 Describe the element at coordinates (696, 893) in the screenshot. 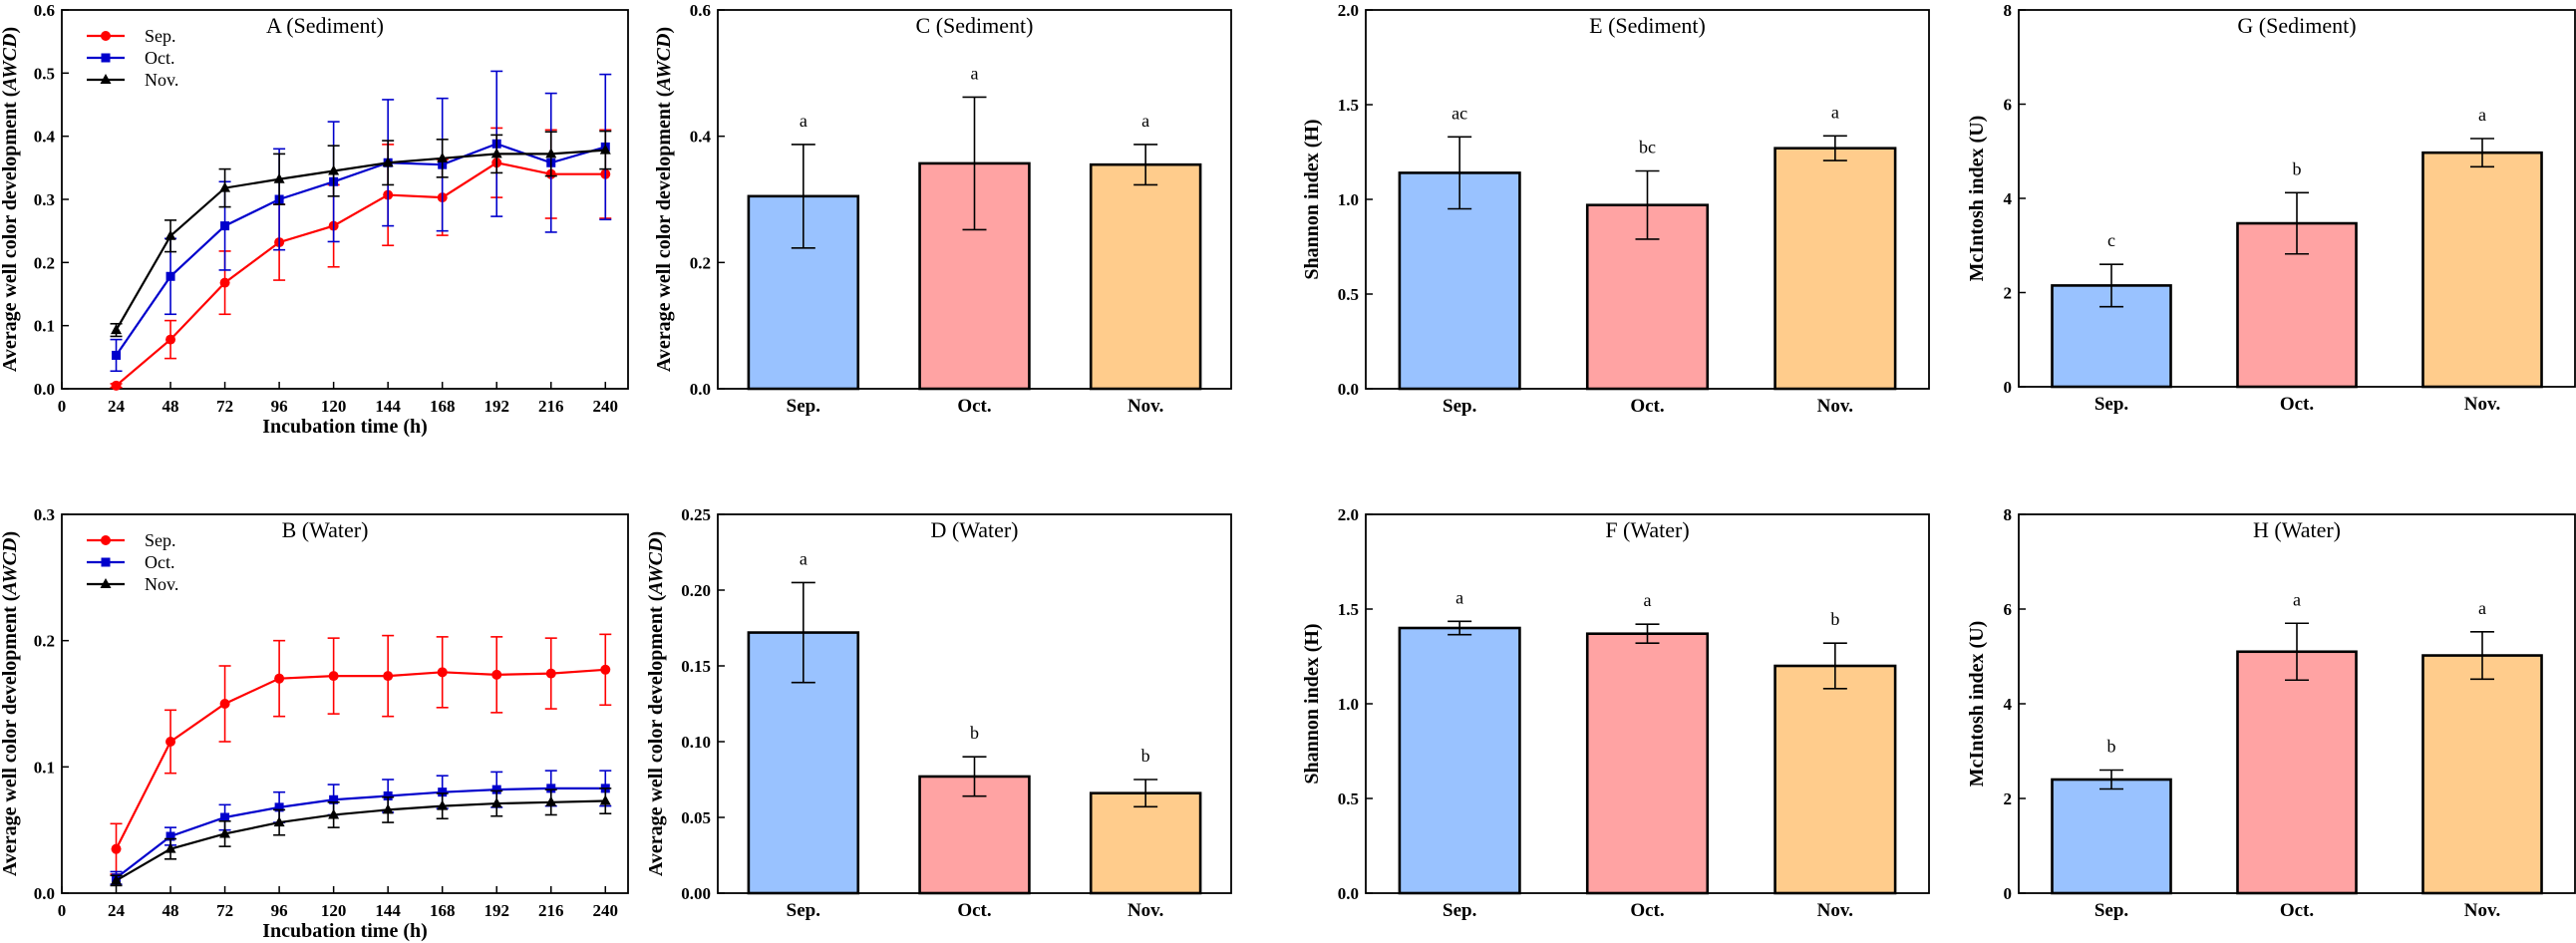

I see `y-tick-label: 0.00` at that location.